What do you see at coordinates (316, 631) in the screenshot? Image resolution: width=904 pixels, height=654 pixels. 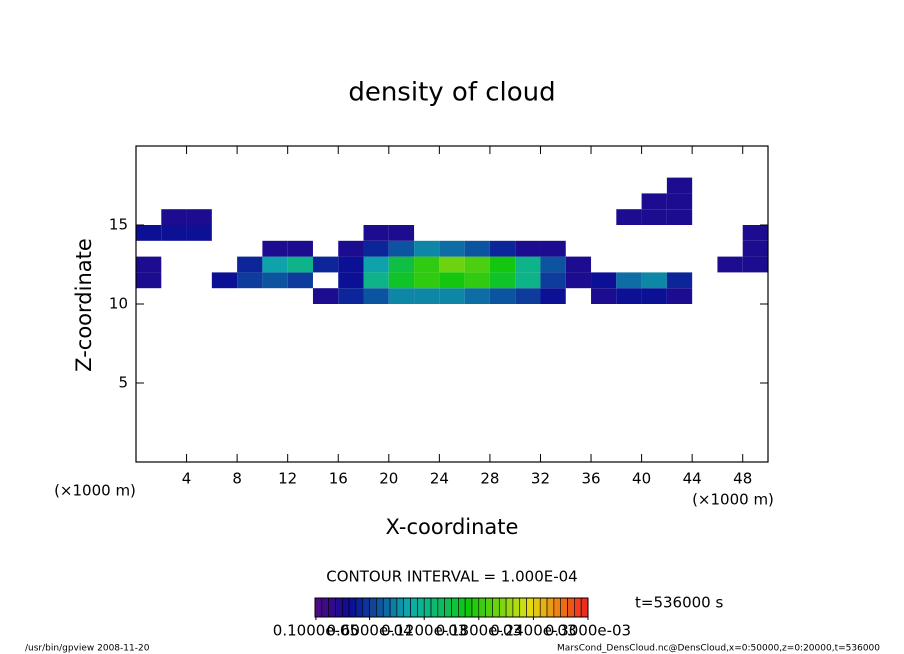 I see `colorbar-tick-label: 0.1000e-05` at bounding box center [316, 631].